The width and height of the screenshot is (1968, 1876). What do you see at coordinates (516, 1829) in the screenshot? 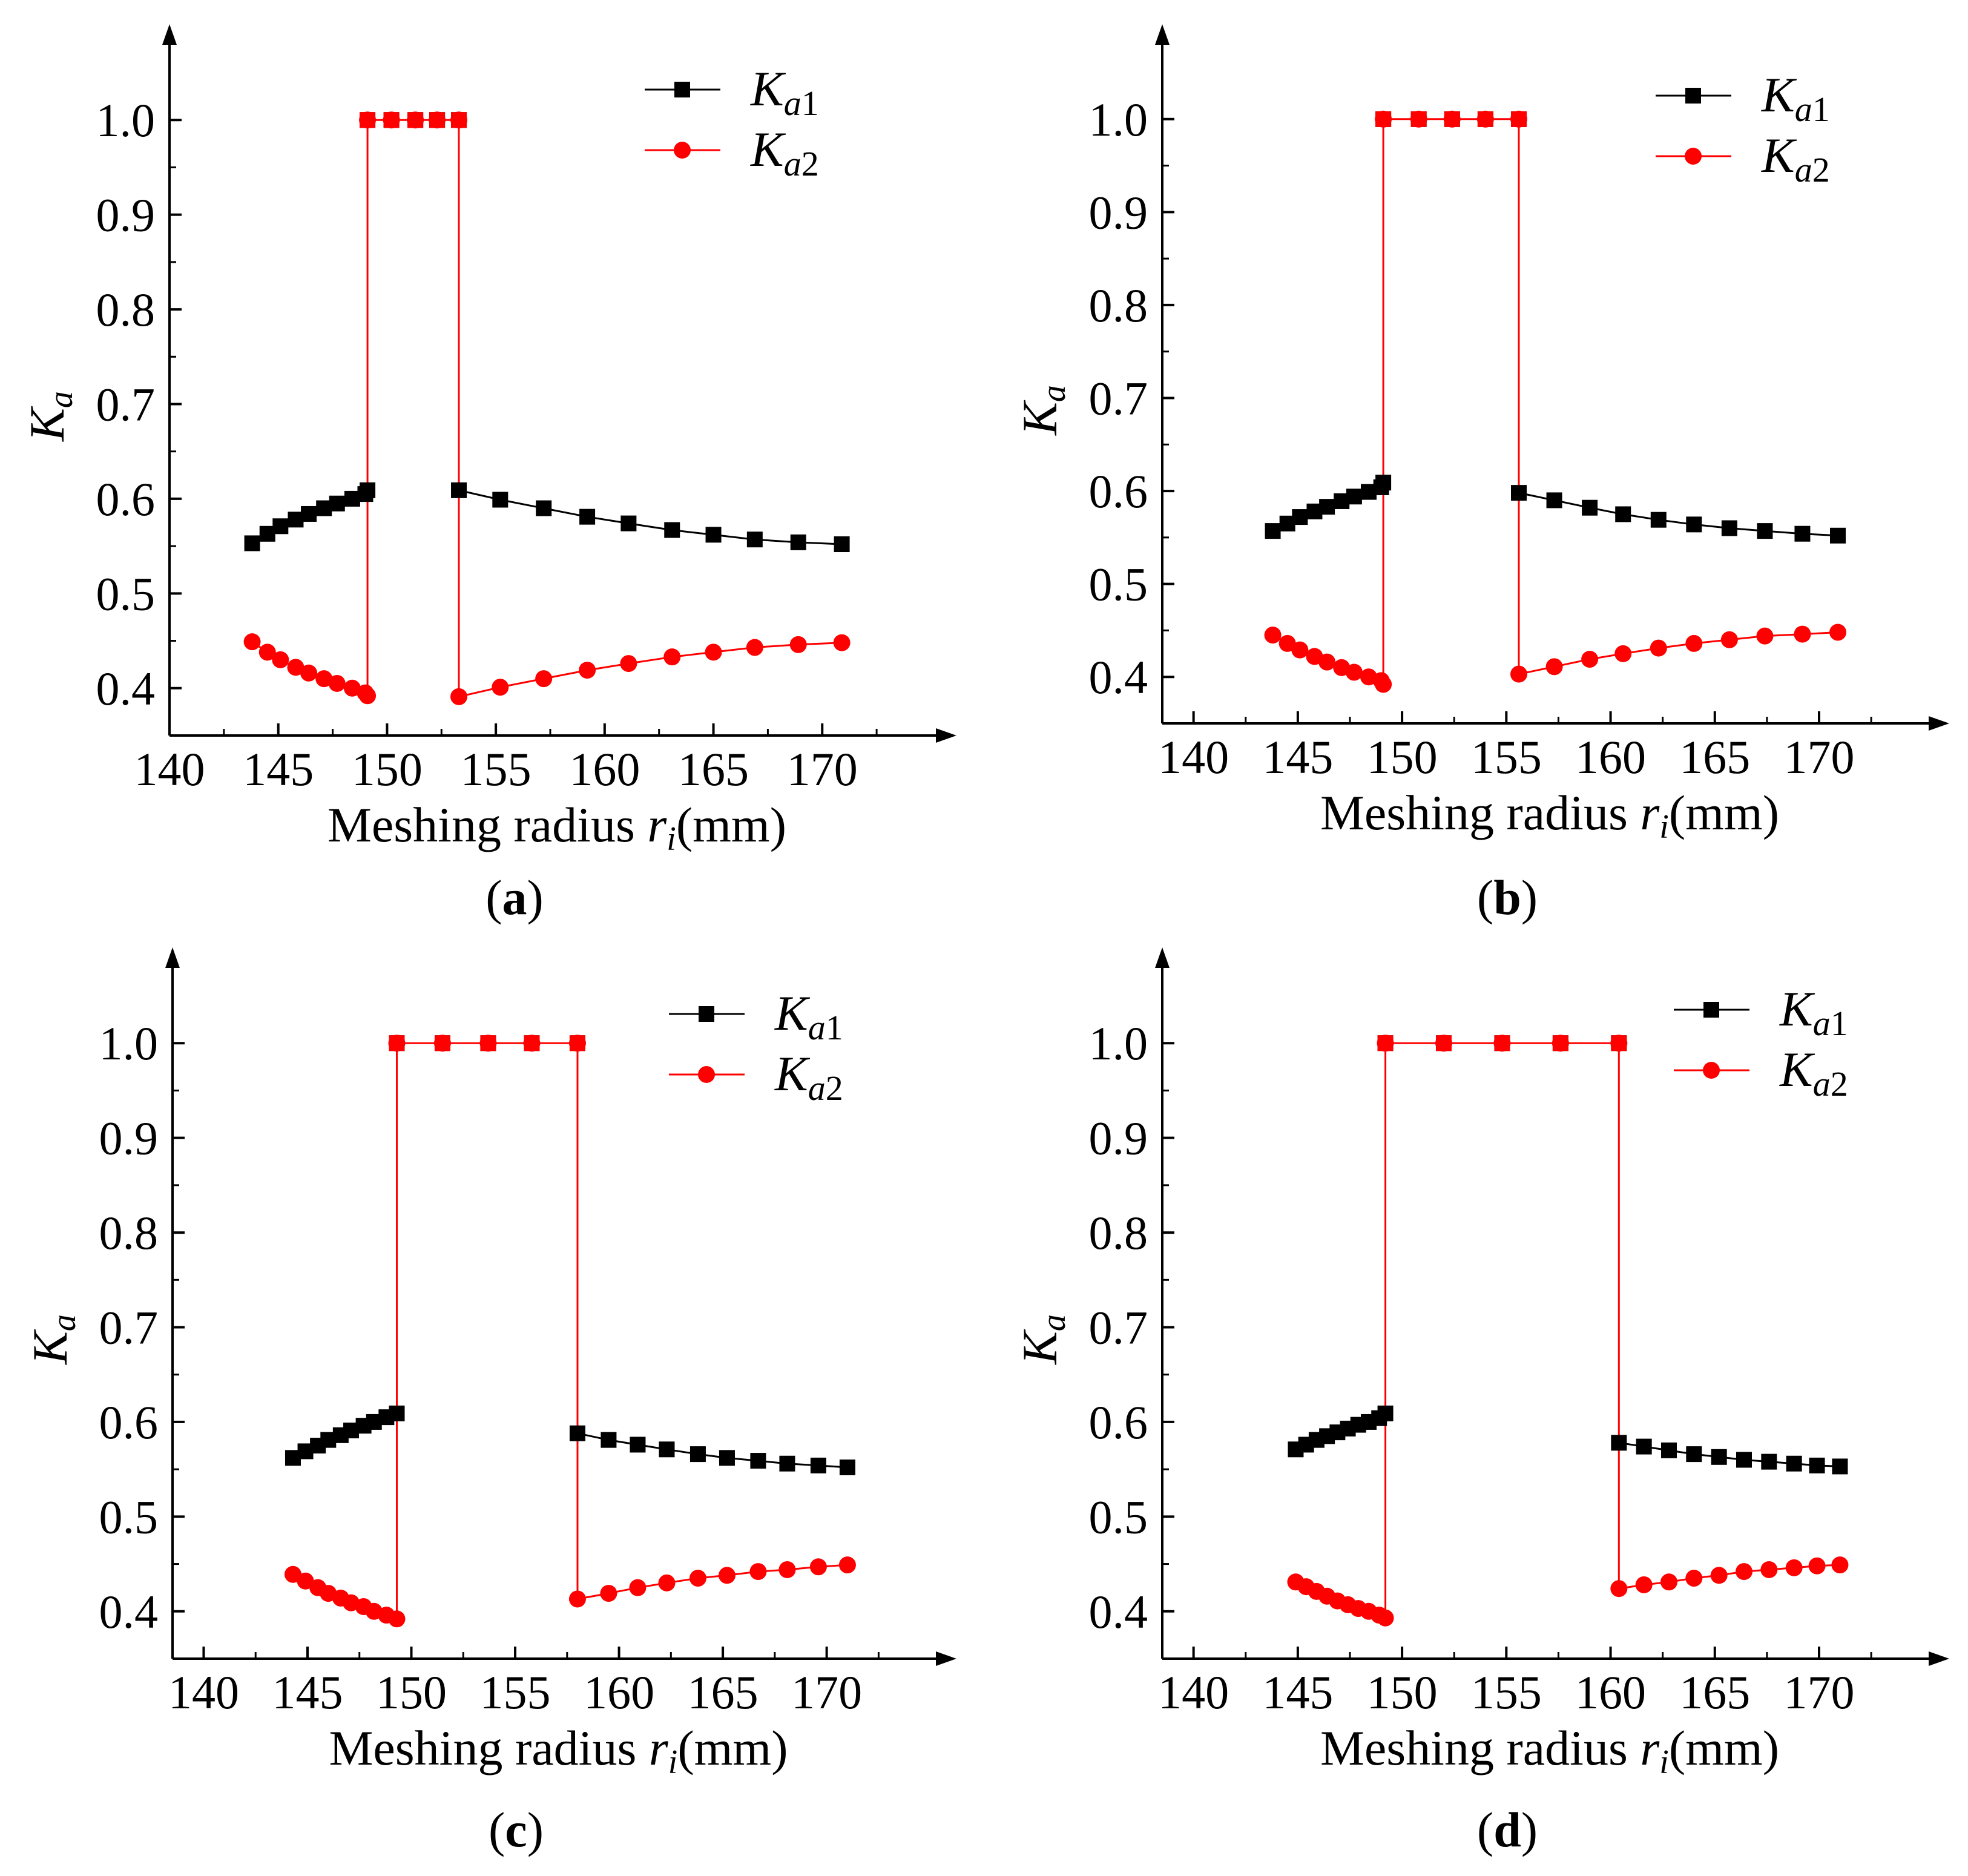
I see `panel-label: (c)` at bounding box center [516, 1829].